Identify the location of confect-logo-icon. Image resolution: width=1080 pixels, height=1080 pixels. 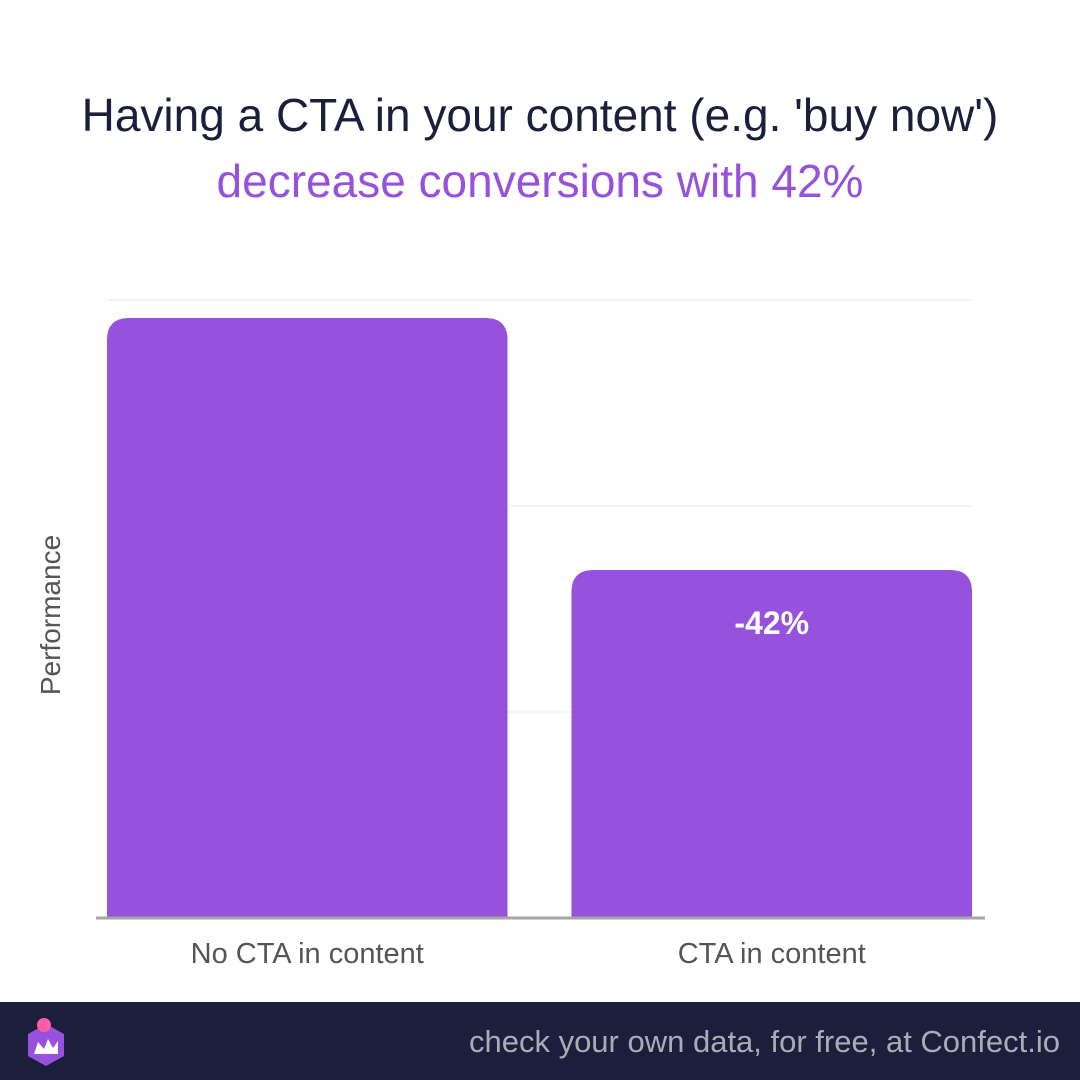
(46, 1042).